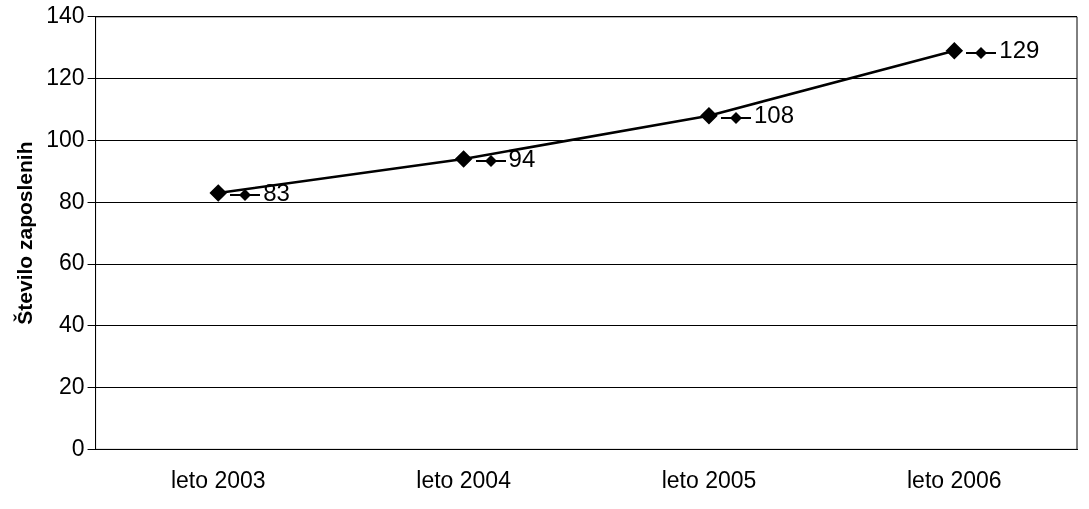 The width and height of the screenshot is (1089, 509). What do you see at coordinates (954, 479) in the screenshot?
I see `x-tick-label: leto 2006` at bounding box center [954, 479].